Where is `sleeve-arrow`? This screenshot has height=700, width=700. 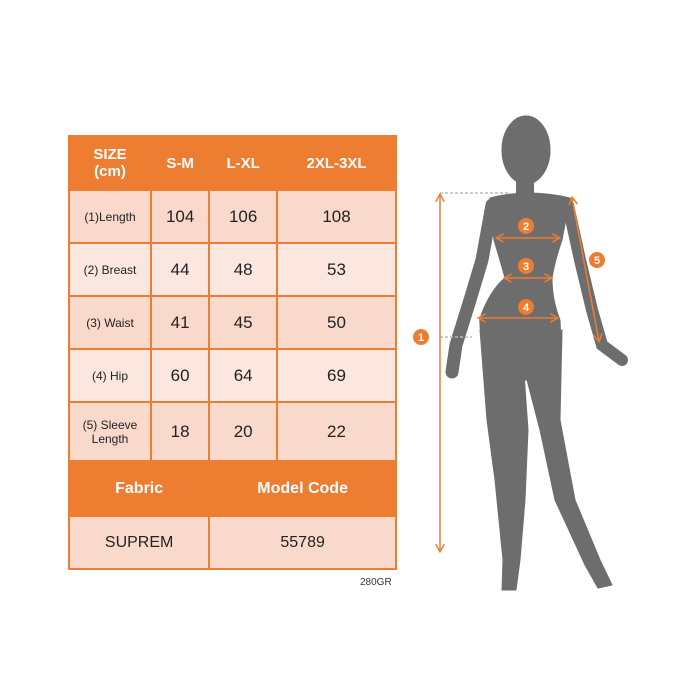
sleeve-arrow is located at coordinates (585, 269).